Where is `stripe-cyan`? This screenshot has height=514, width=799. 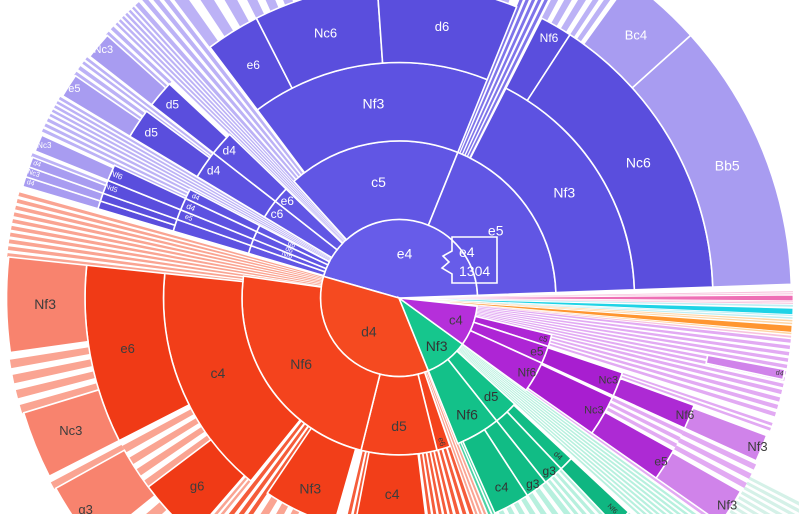 stripe-cyan is located at coordinates (596, 302).